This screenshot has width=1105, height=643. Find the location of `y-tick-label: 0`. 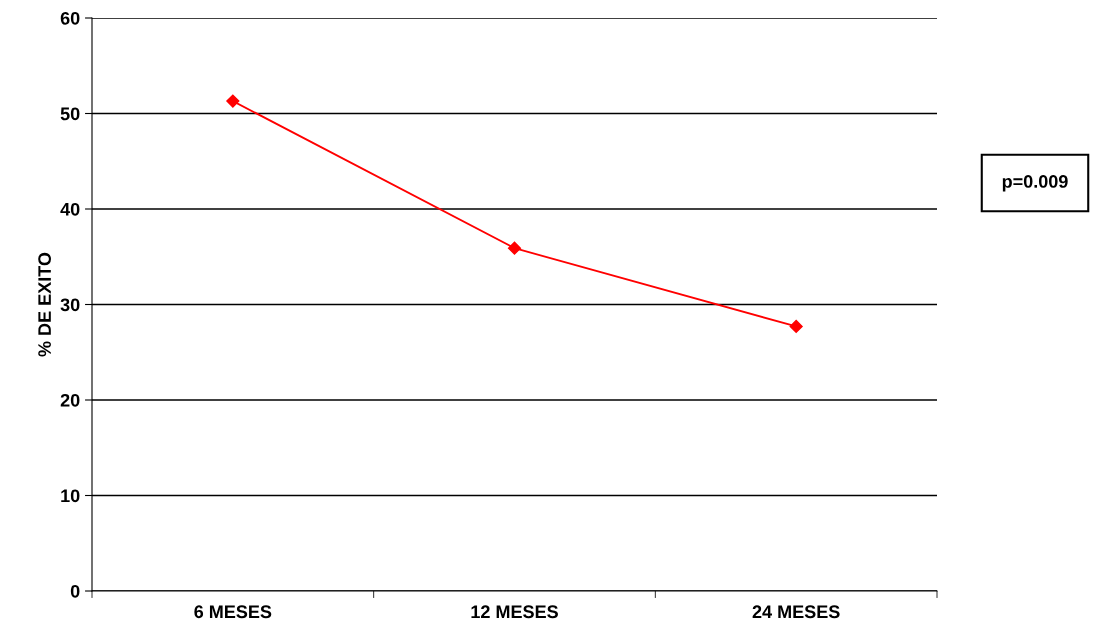

y-tick-label: 0 is located at coordinates (75, 591).